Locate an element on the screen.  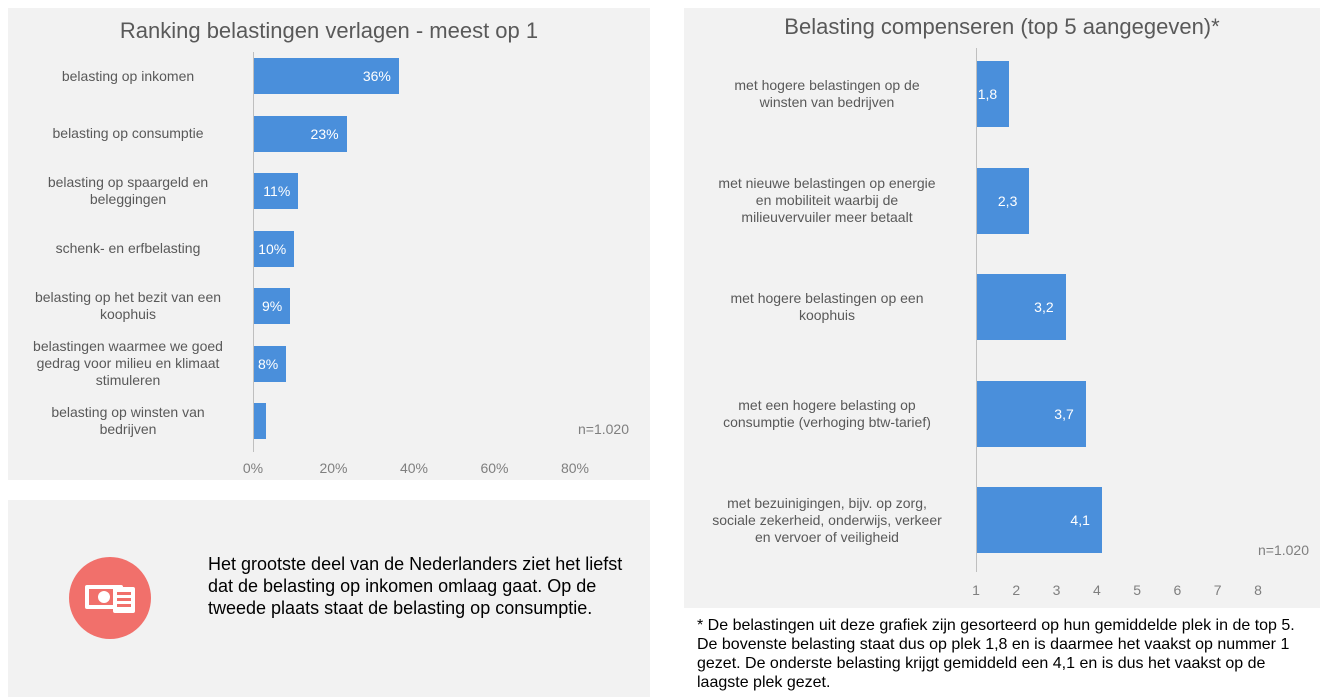
chart1-sample-size: n=1.020 is located at coordinates (603, 429).